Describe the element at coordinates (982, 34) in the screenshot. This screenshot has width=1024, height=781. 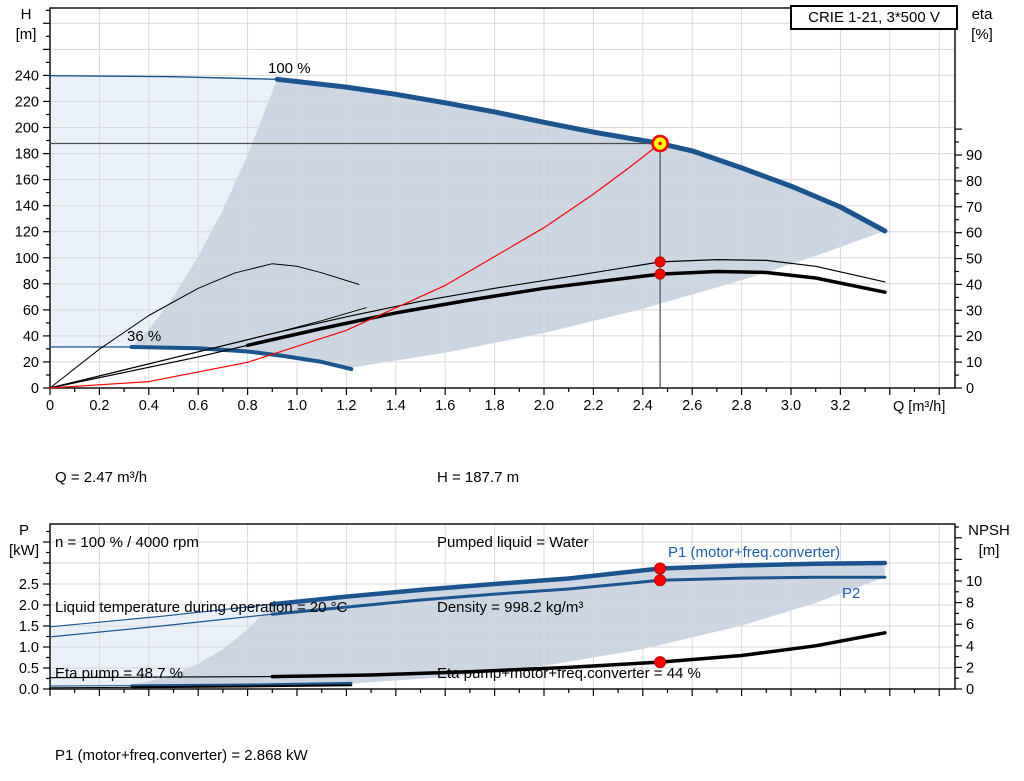
I see `eta-axis-unit: [%]` at that location.